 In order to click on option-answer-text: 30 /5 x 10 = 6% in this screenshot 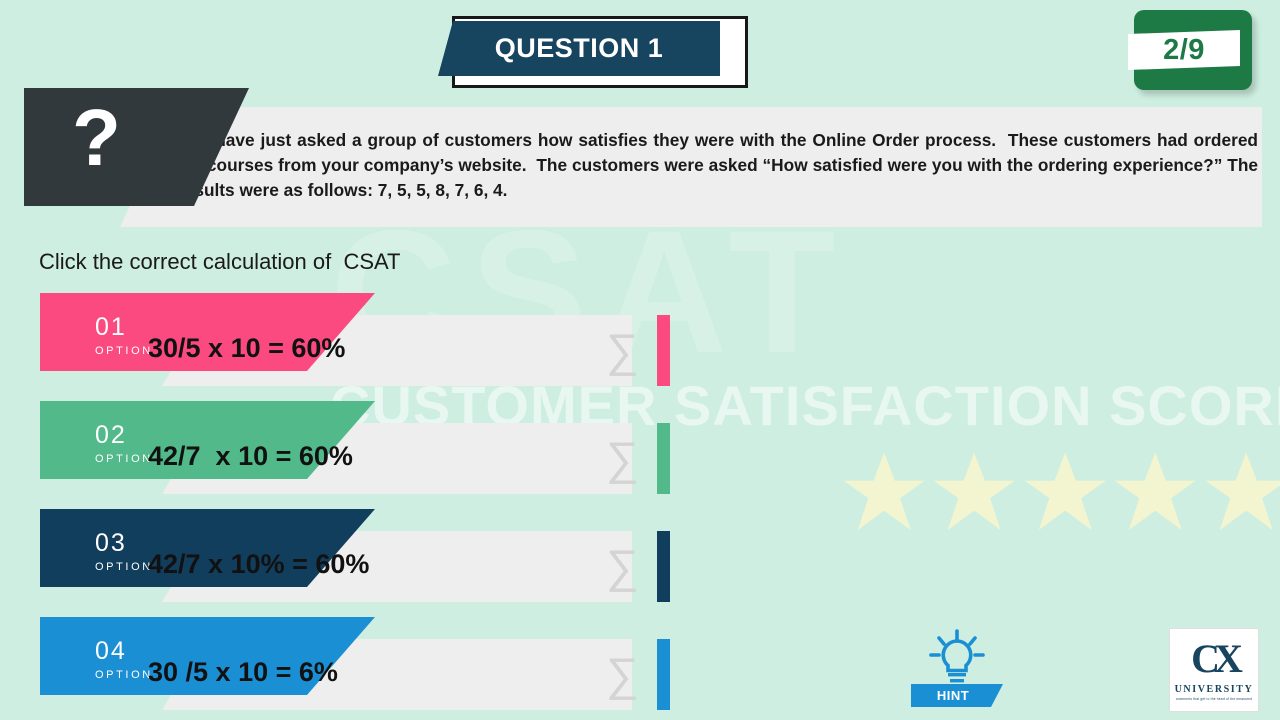, I will do `click(243, 672)`.